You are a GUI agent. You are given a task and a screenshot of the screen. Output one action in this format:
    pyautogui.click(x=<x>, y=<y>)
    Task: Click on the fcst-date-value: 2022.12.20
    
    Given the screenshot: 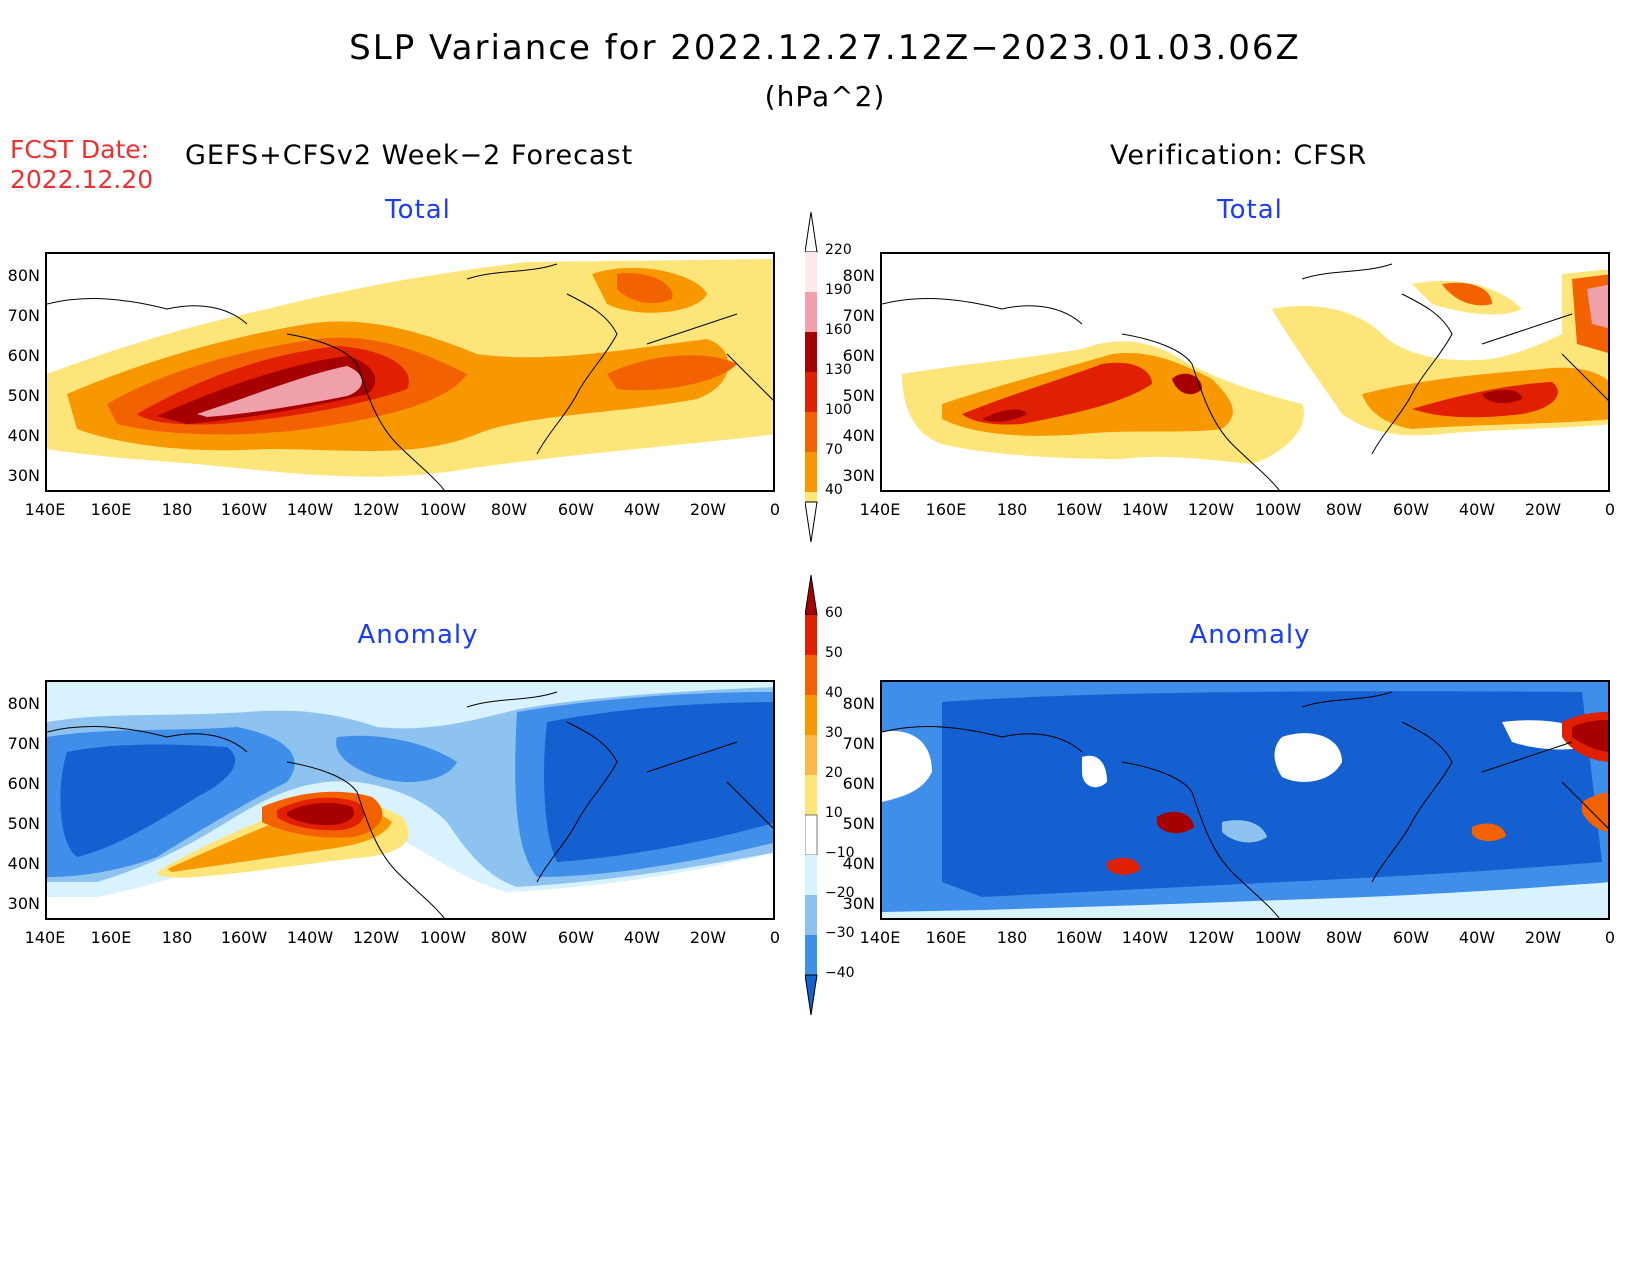 What is the action you would take?
    pyautogui.click(x=82, y=179)
    